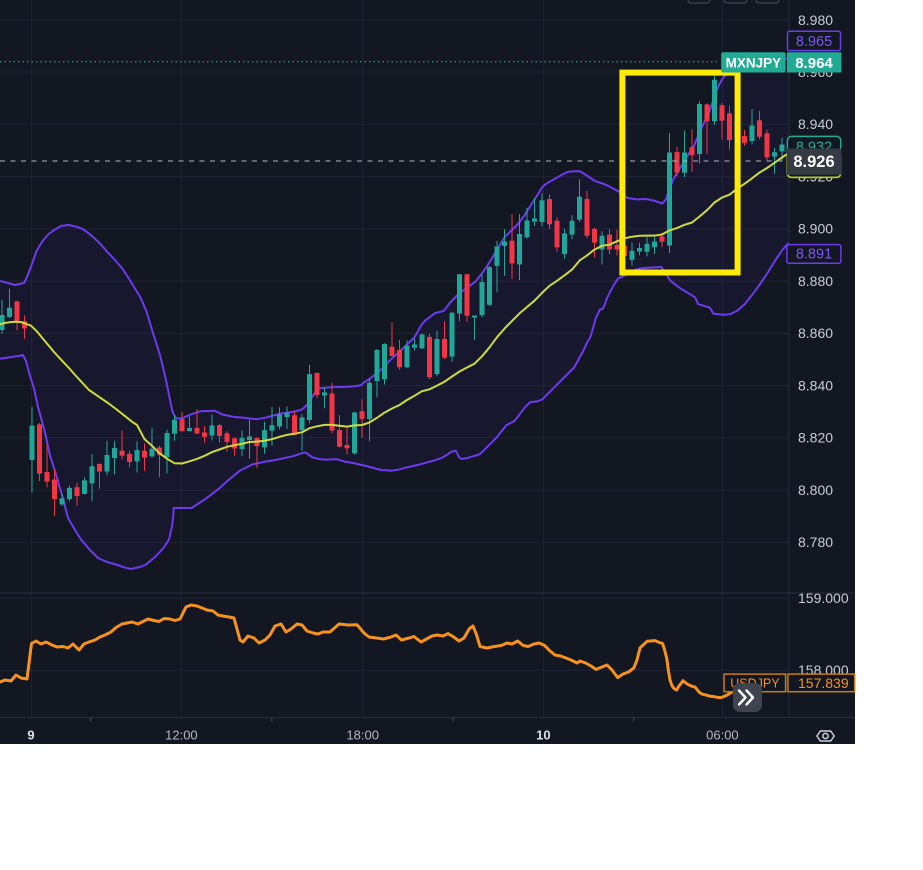  Describe the element at coordinates (814, 255) in the screenshot. I see `svg-text: 8.891` at that location.